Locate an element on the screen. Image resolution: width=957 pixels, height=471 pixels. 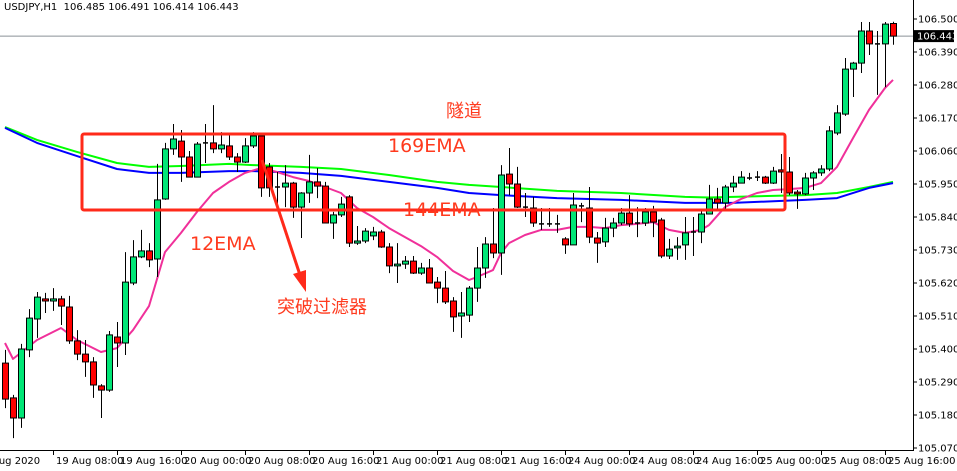
ema169-line is located at coordinates (449, 162).